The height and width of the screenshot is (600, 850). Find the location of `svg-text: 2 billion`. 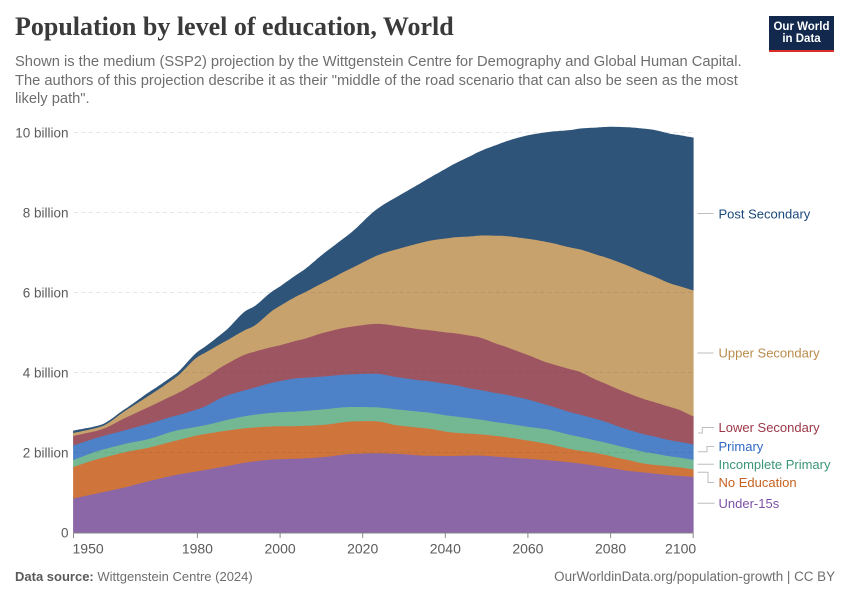

svg-text: 2 billion is located at coordinates (46, 453).